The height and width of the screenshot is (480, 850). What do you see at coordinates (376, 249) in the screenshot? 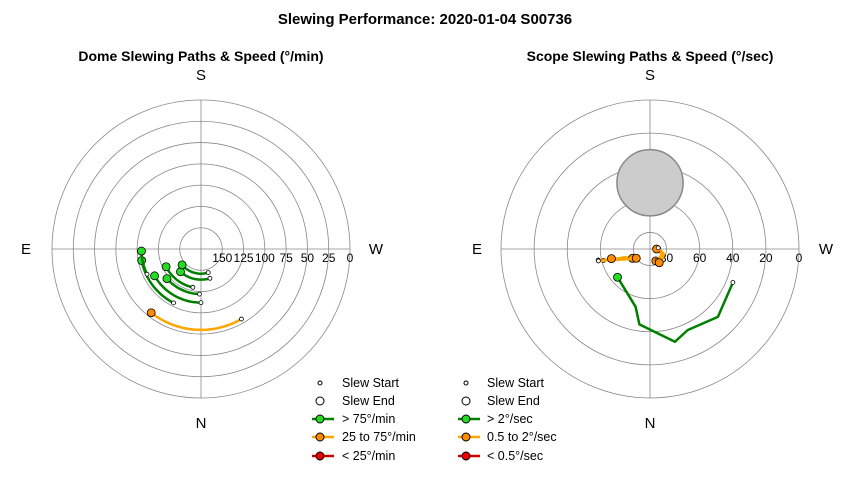
I see `dome-compass-right: W` at bounding box center [376, 249].